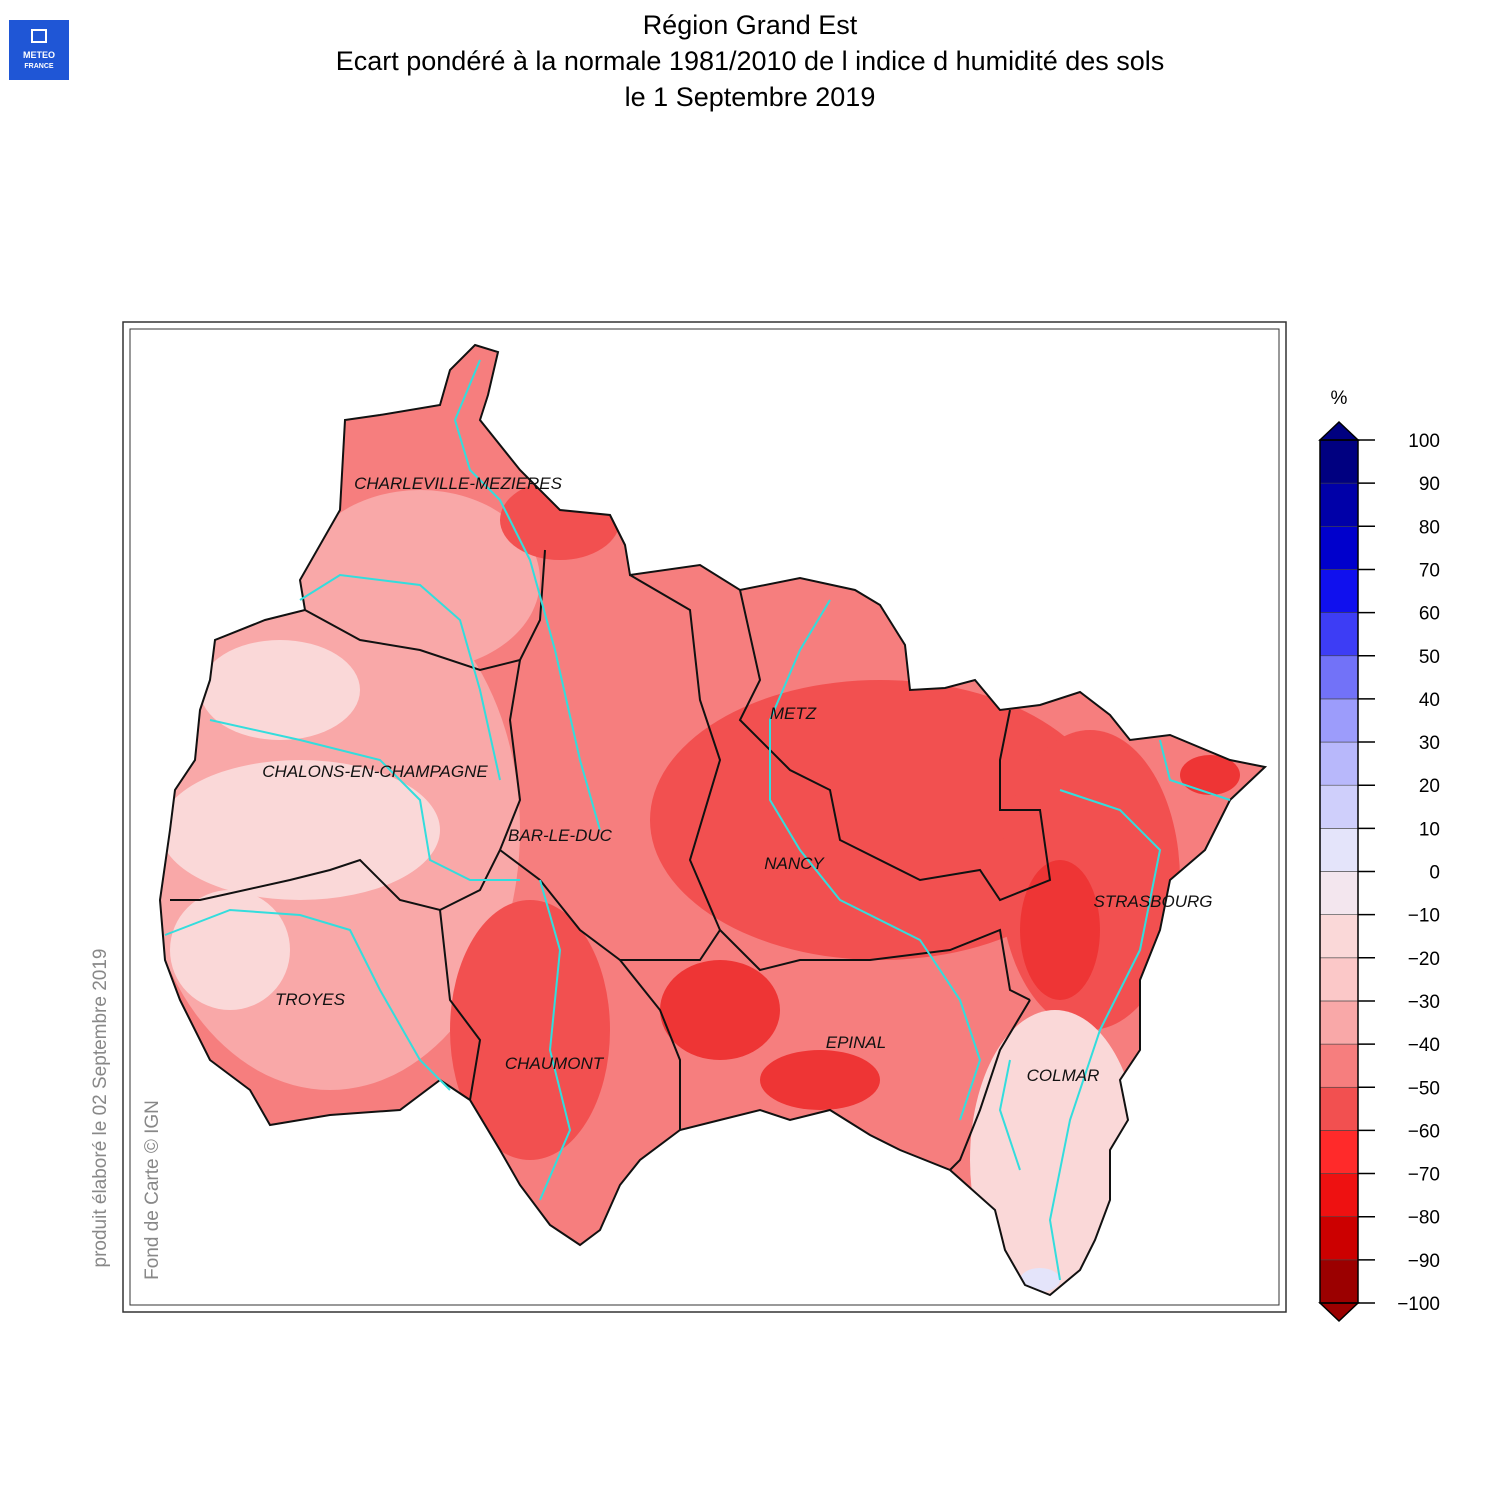 The image size is (1500, 1505). Describe the element at coordinates (1152, 901) in the screenshot. I see `city-label: STRASBOURG` at that location.